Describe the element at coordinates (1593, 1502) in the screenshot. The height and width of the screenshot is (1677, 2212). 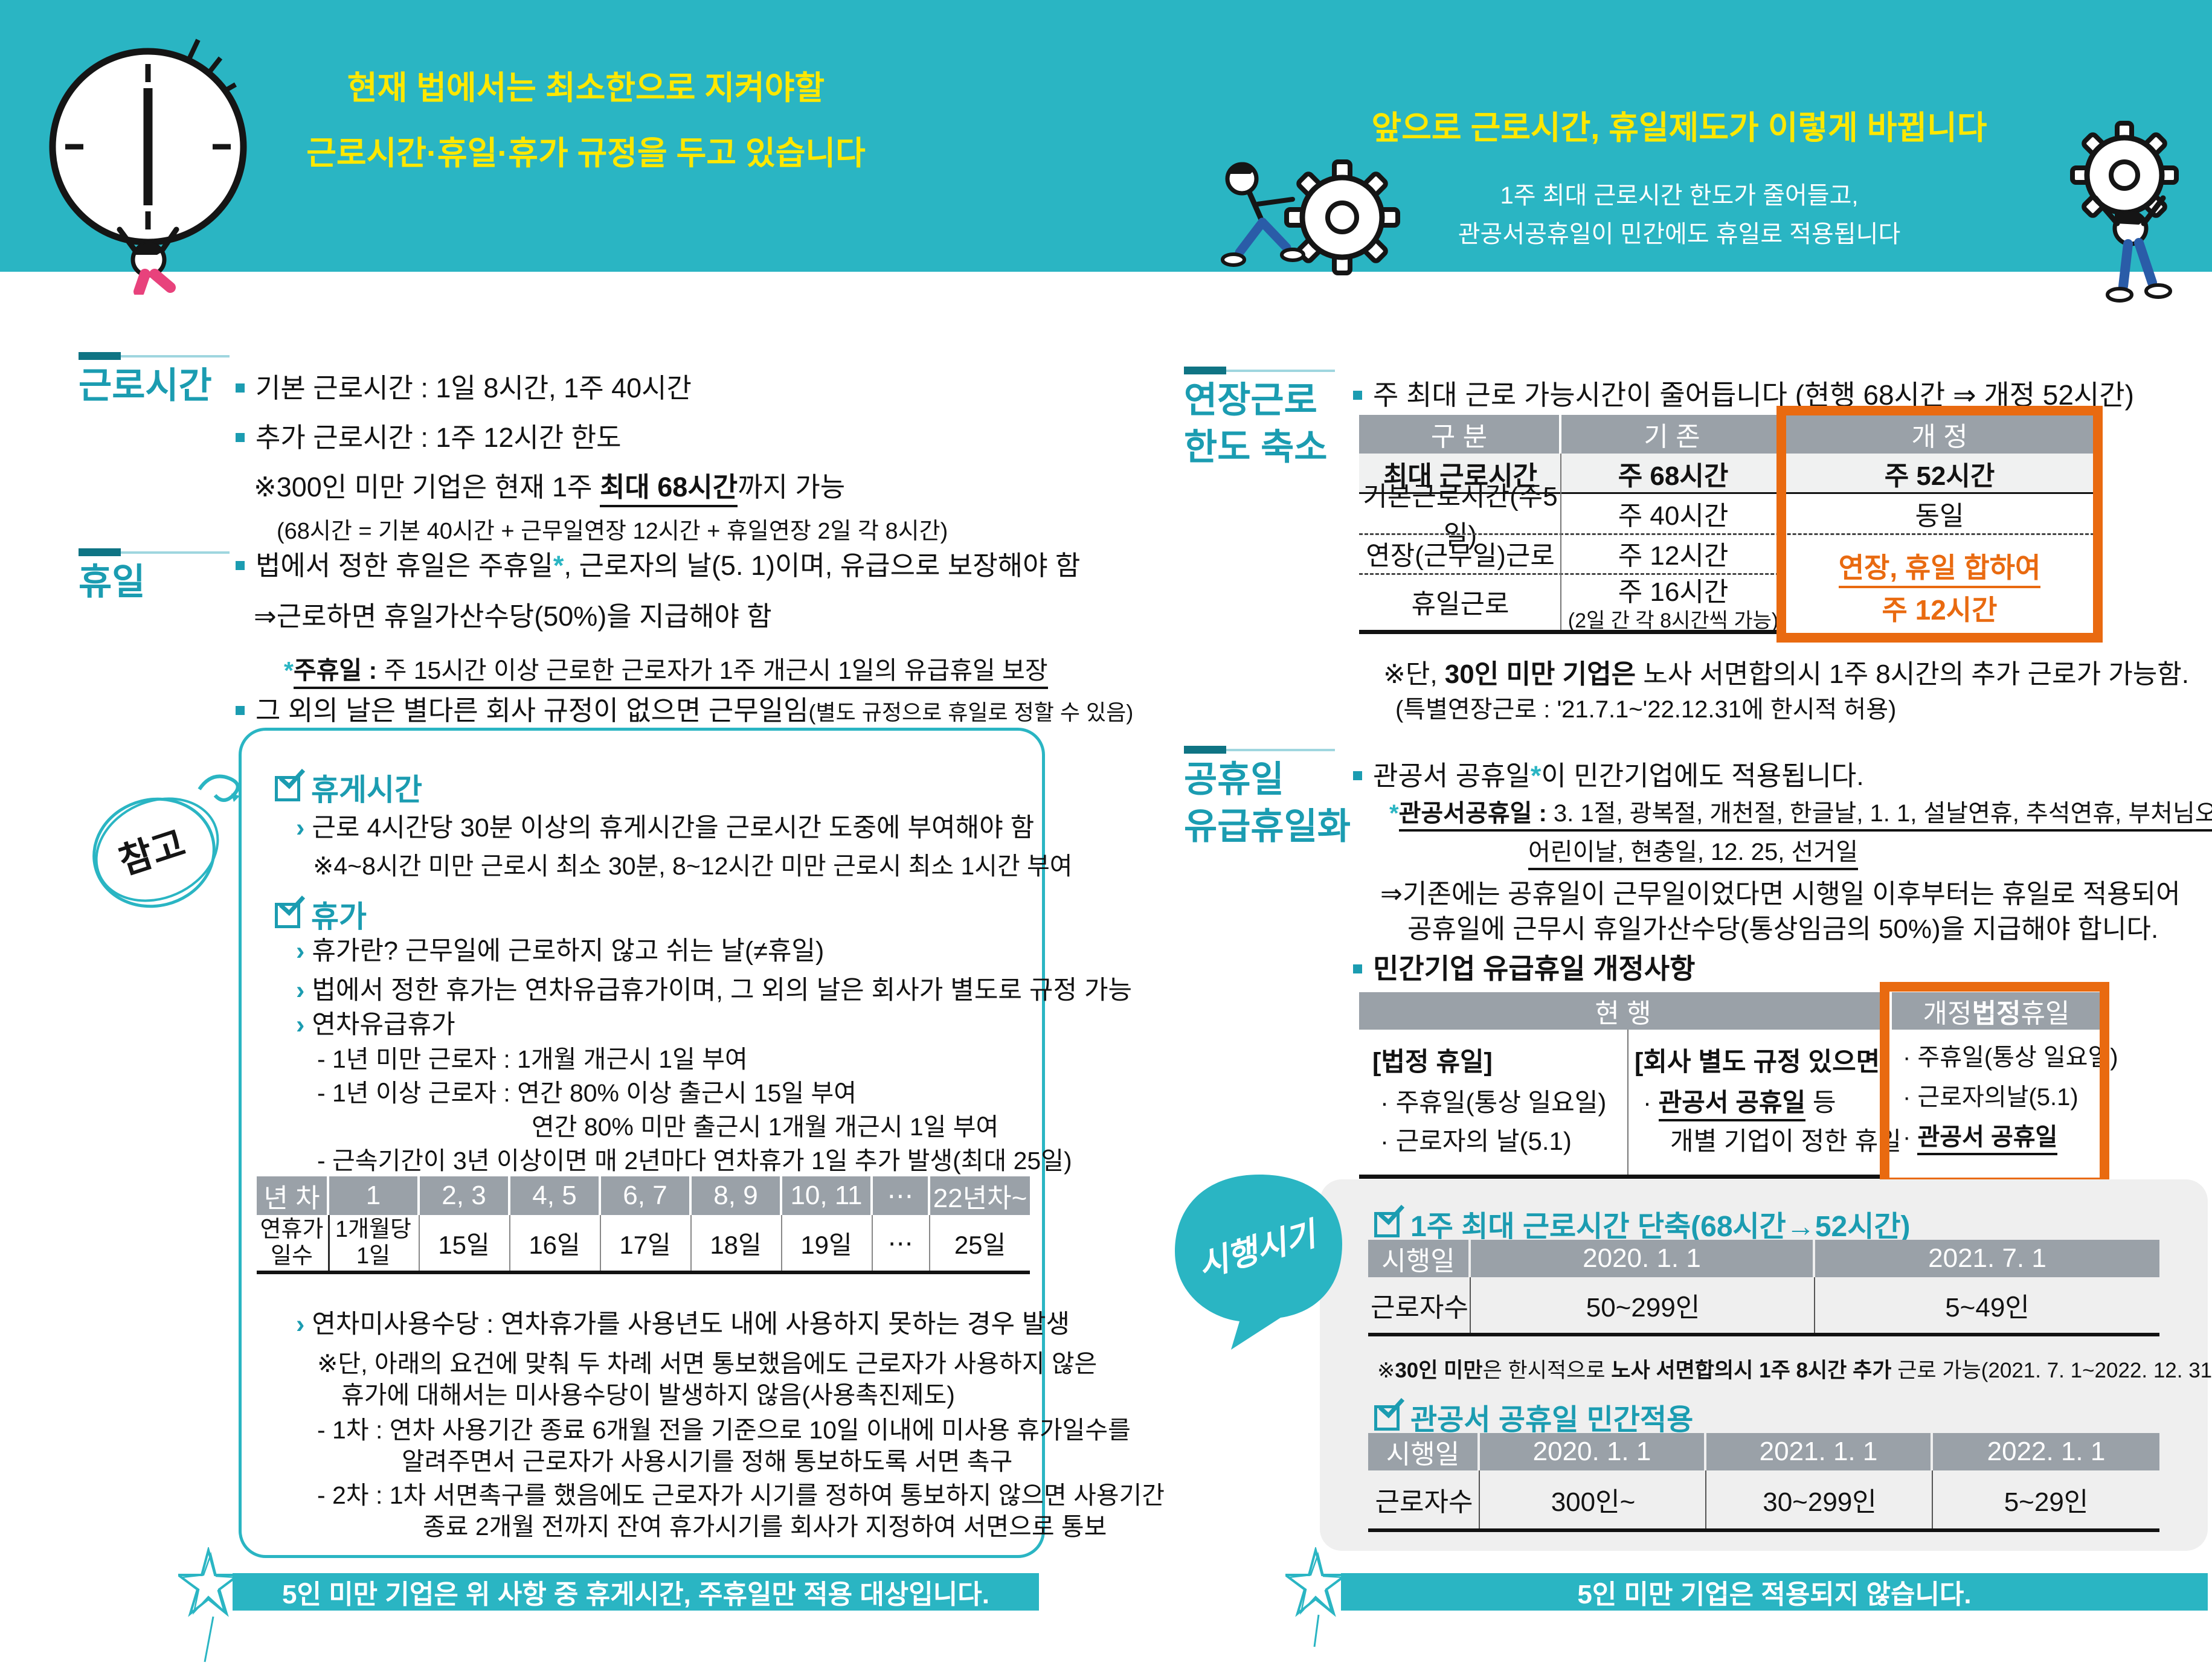
I see `table-cell: 300인~` at that location.